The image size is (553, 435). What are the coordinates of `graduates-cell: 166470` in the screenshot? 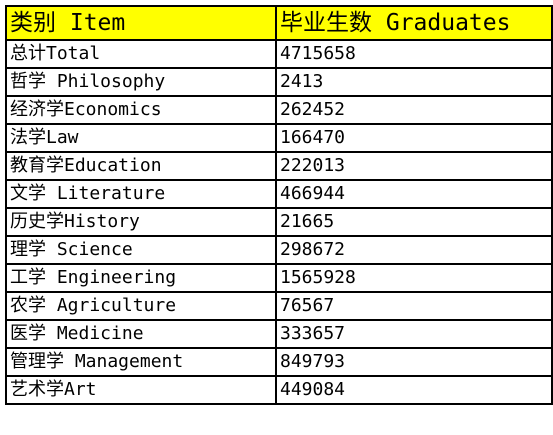 It's located at (414, 138).